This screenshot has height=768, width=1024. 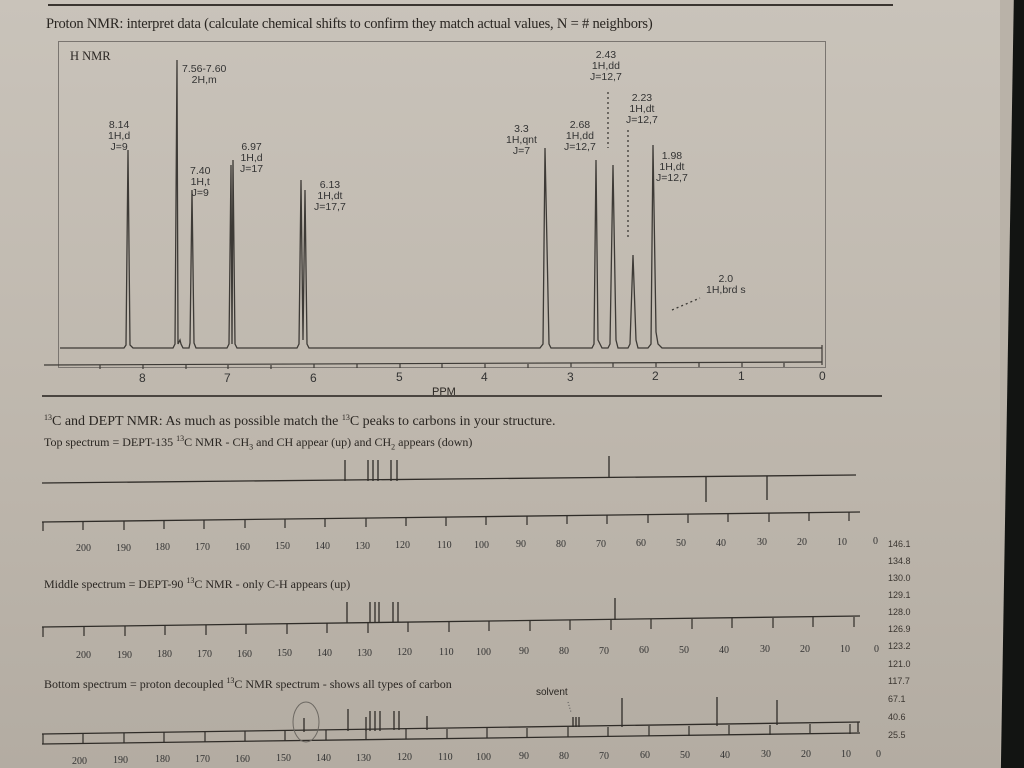 I want to click on peak-label-1-98: 1.98 1H,dt J=12,7, so click(x=672, y=167).